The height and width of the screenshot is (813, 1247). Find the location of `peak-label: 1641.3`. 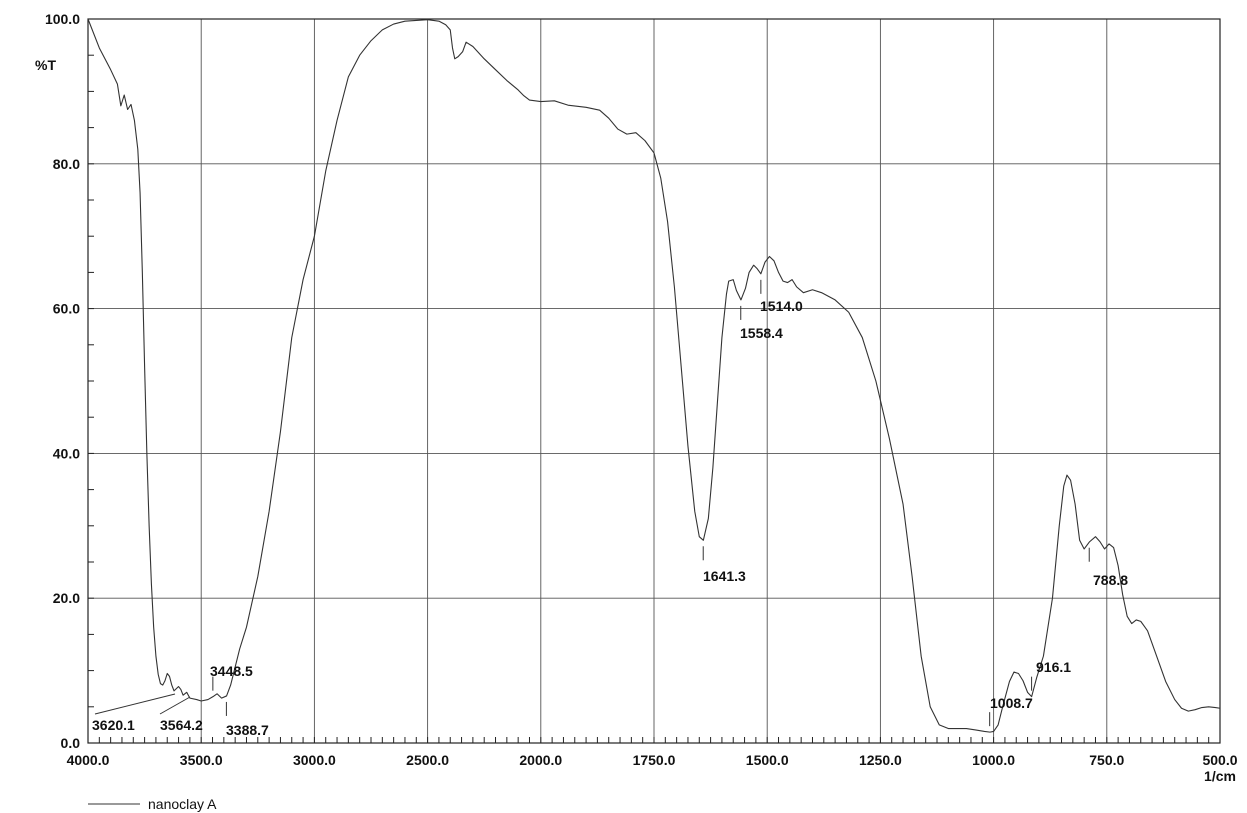

peak-label: 1641.3 is located at coordinates (724, 576).